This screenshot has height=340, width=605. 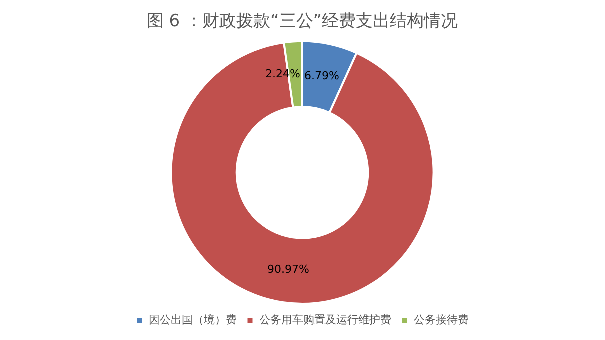 What do you see at coordinates (325, 319) in the screenshot?
I see `legend-label: 公务用车购置及运行维护费` at bounding box center [325, 319].